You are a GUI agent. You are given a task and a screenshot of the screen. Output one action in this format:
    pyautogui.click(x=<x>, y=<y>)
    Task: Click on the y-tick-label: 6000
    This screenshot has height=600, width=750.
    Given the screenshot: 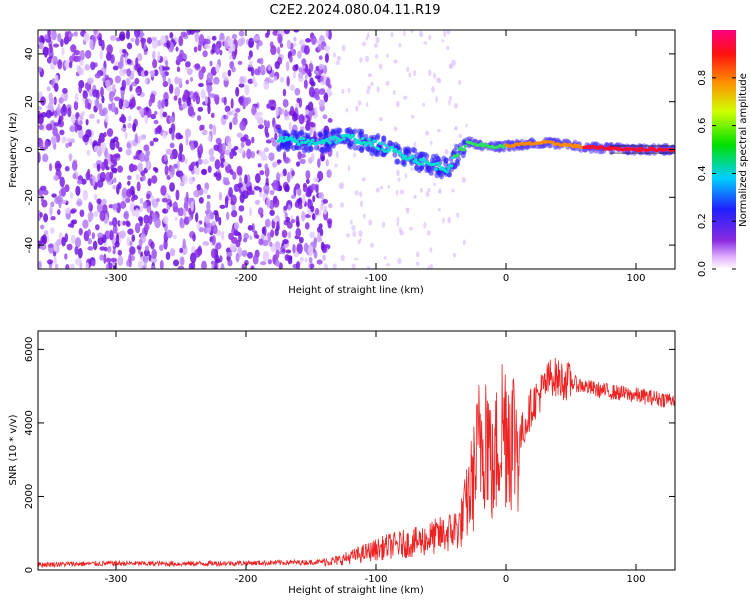 What is the action you would take?
    pyautogui.click(x=29, y=349)
    